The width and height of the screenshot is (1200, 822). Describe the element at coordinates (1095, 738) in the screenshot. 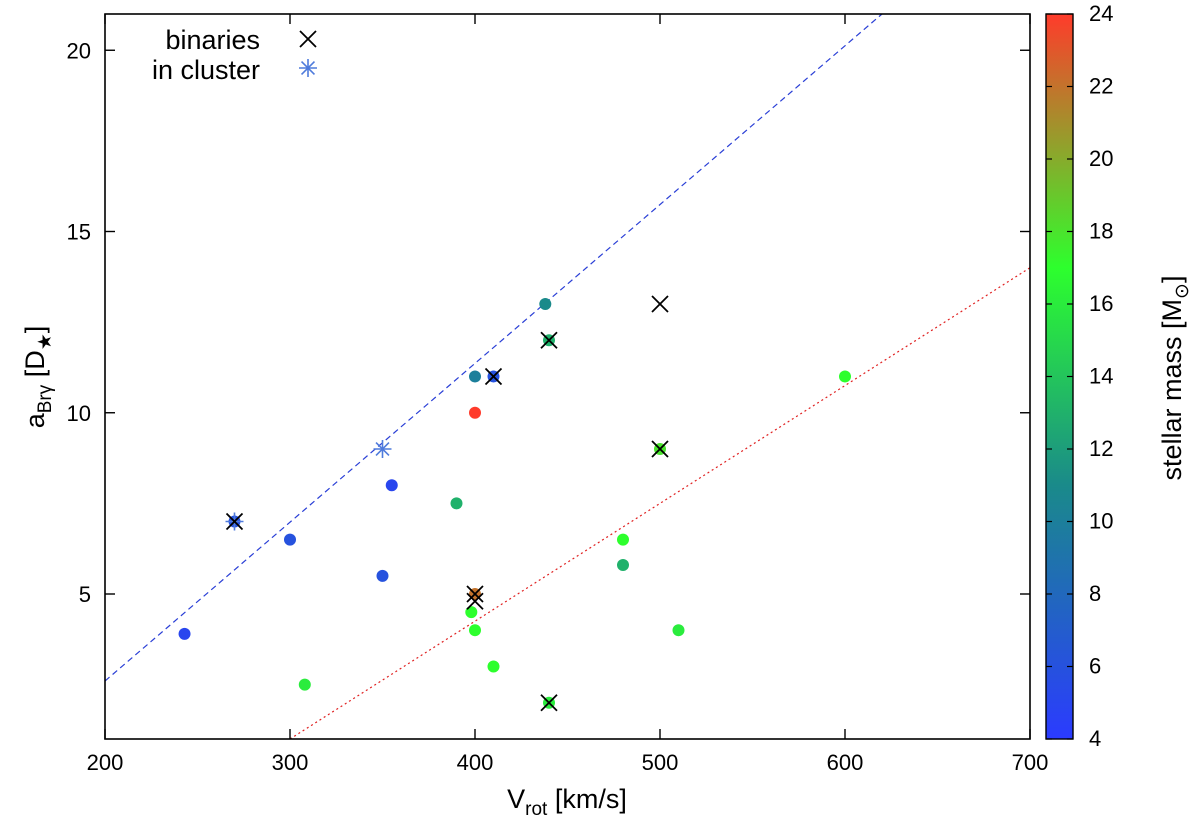

I see `colorbar-tick-label: 4` at that location.